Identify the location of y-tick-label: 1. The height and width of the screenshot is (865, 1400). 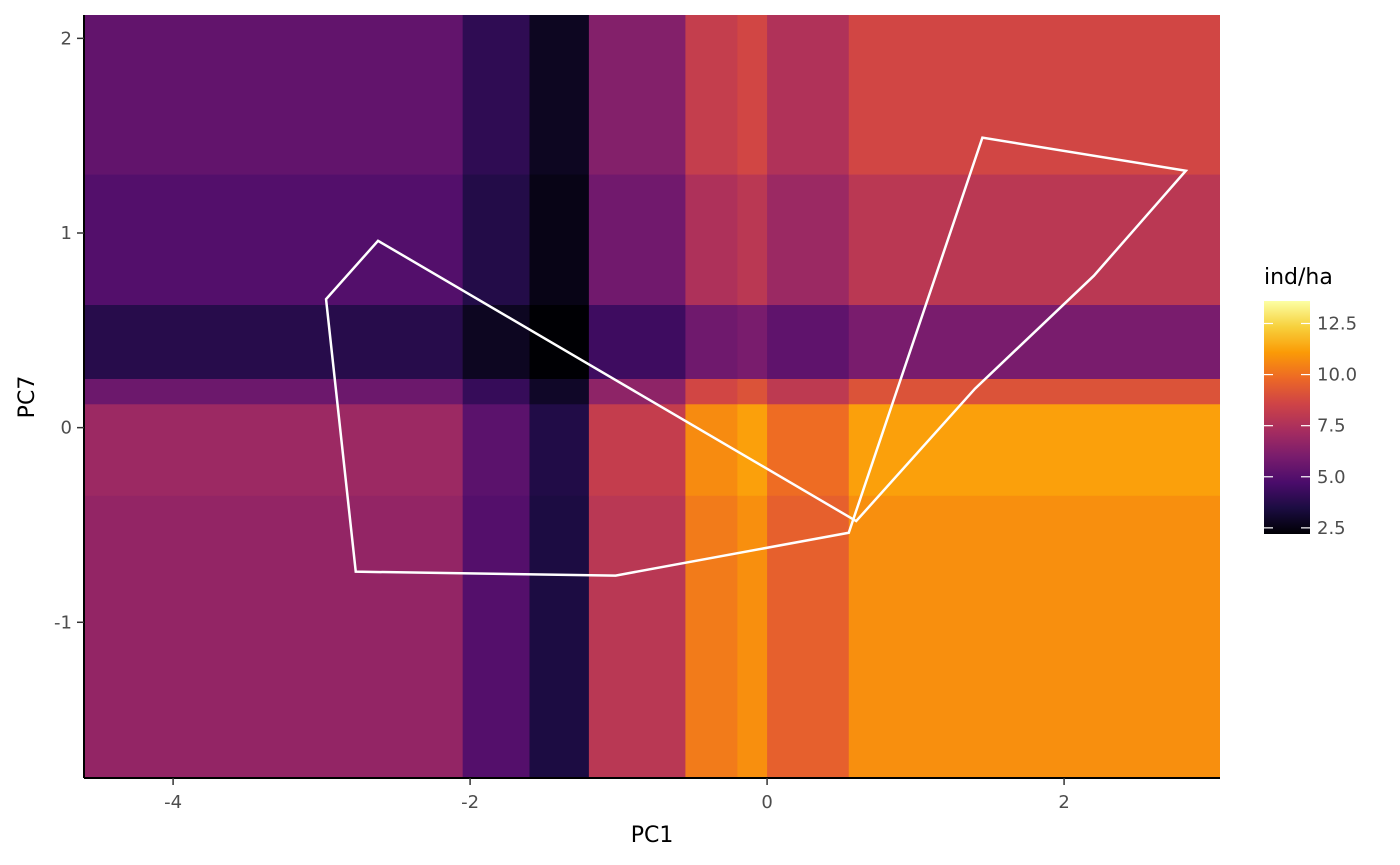
(66, 233).